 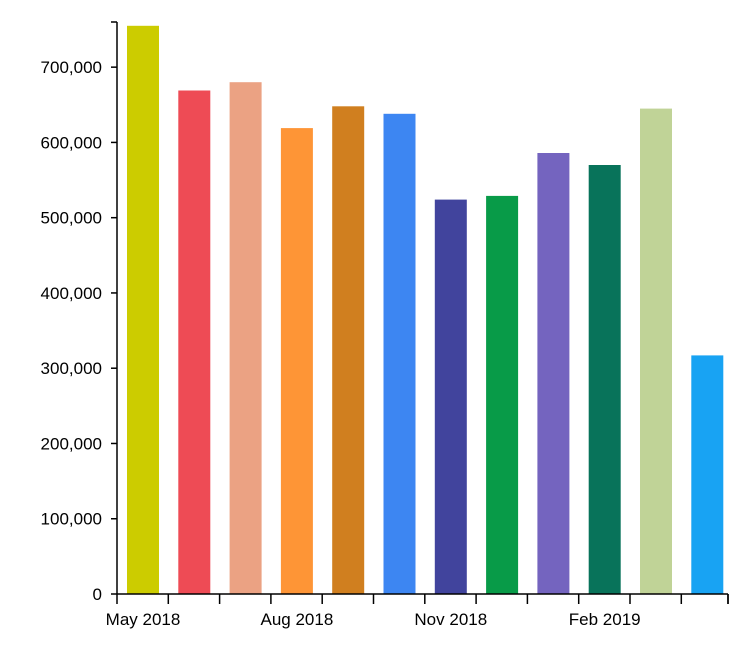 I want to click on bar-mar-2019, so click(x=656, y=351).